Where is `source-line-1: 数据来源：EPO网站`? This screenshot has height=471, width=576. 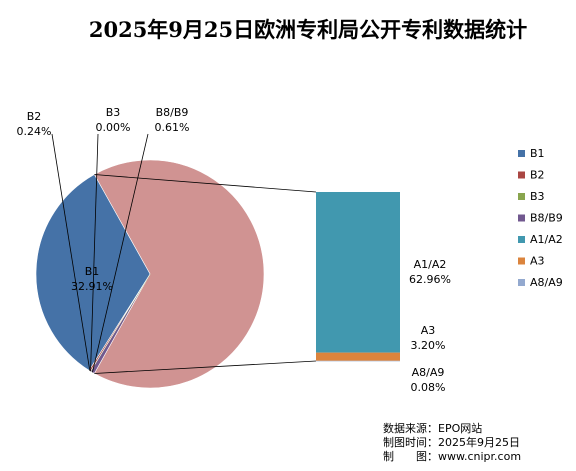
source-line-1: 数据来源：EPO网站 is located at coordinates (432, 428).